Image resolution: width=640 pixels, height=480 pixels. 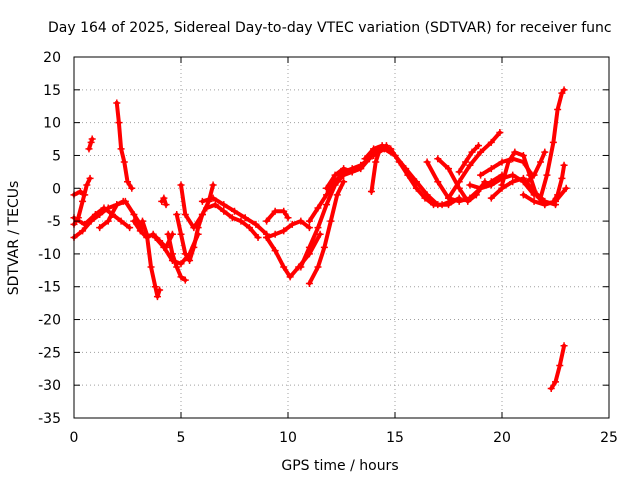 What do you see at coordinates (502, 438) in the screenshot?
I see `x-tick-label: 20` at bounding box center [502, 438].